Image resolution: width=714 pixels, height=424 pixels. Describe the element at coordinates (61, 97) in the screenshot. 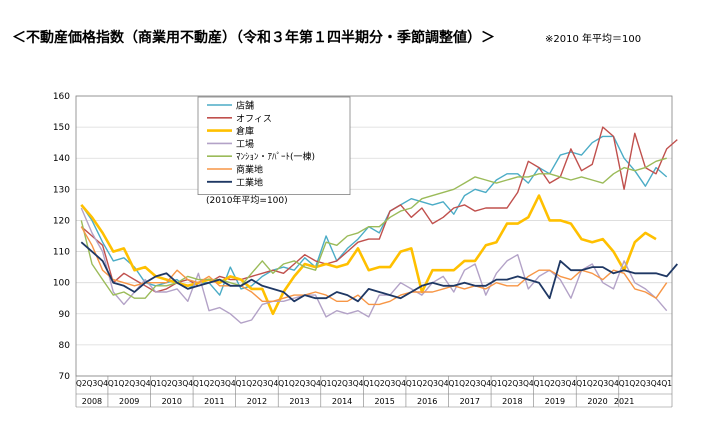

I see `y-tick-label: 160` at that location.